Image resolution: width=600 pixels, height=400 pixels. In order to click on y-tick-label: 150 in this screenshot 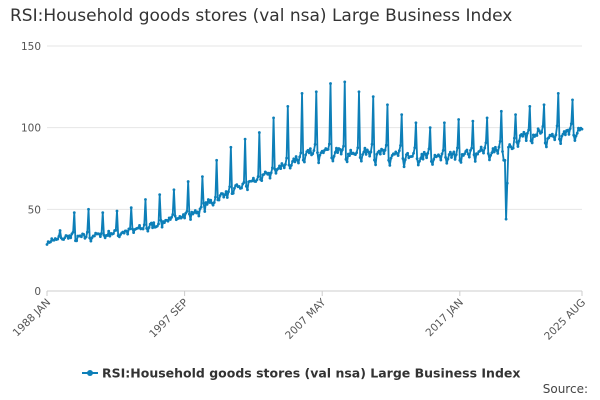, I will do `click(31, 47)`.